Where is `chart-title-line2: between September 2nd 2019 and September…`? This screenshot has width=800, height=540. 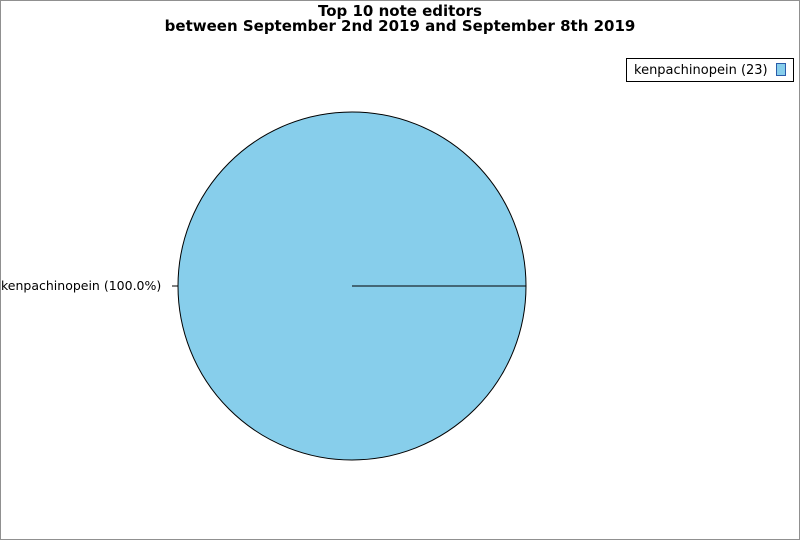 chart-title-line2: between September 2nd 2019 and September… is located at coordinates (400, 26).